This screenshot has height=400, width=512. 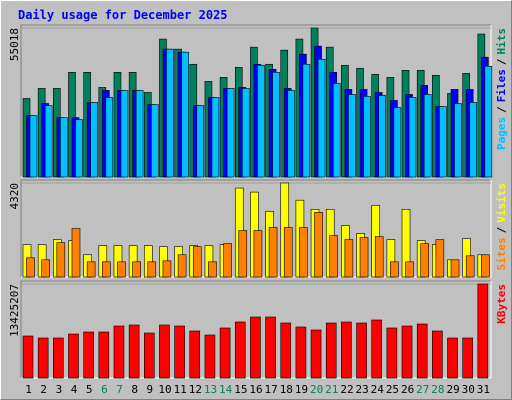 I want to click on x-tick-label: 28, so click(x=437, y=389).